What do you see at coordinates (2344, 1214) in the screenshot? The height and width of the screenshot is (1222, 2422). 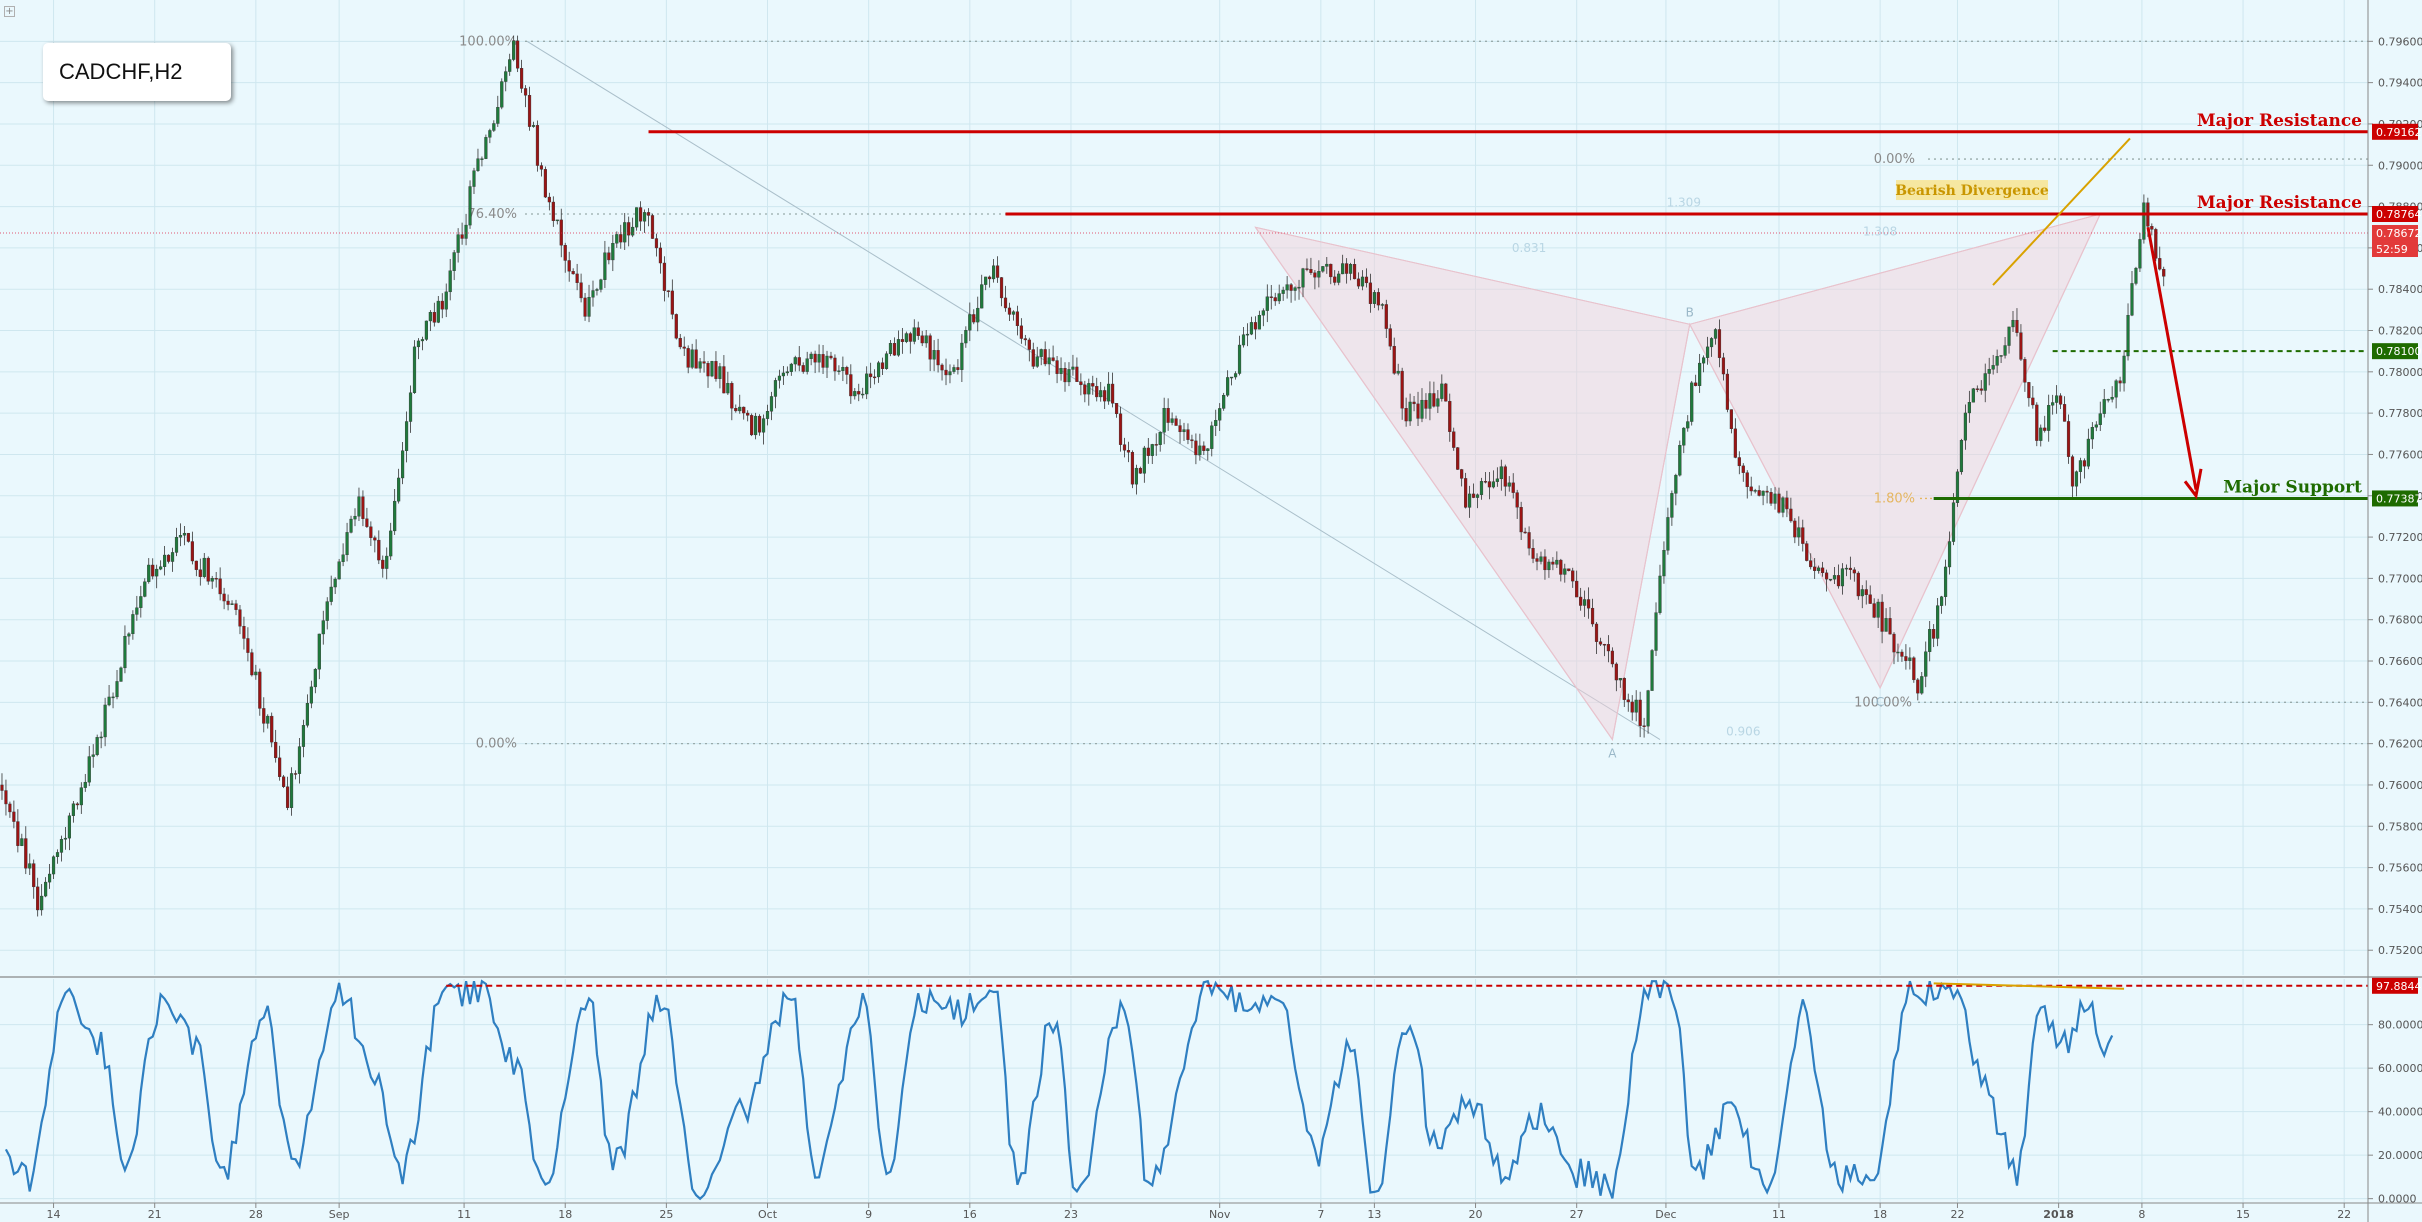 I see `time-tick-label: 22` at bounding box center [2344, 1214].